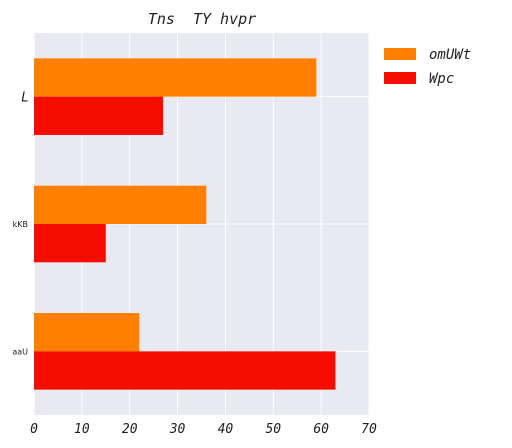  Describe the element at coordinates (321, 429) in the screenshot. I see `x-tick-label: 60` at that location.